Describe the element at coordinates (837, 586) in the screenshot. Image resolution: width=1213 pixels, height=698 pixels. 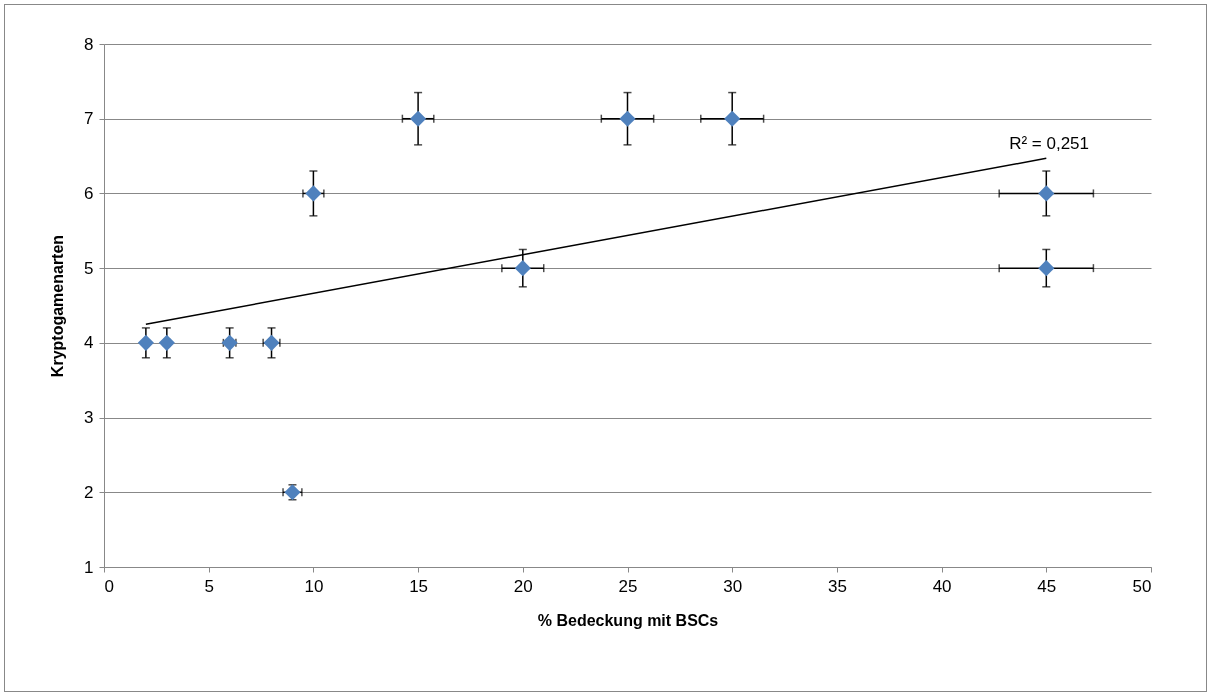
I see `x-tick-label: 35` at that location.